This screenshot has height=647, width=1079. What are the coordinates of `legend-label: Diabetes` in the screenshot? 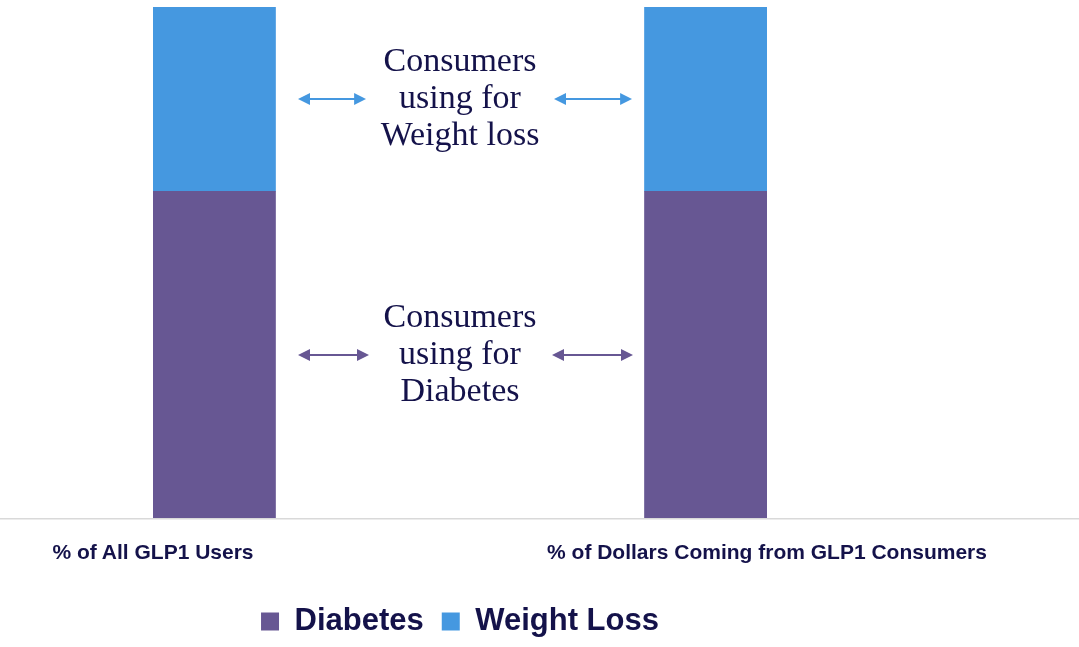 It's located at (359, 620).